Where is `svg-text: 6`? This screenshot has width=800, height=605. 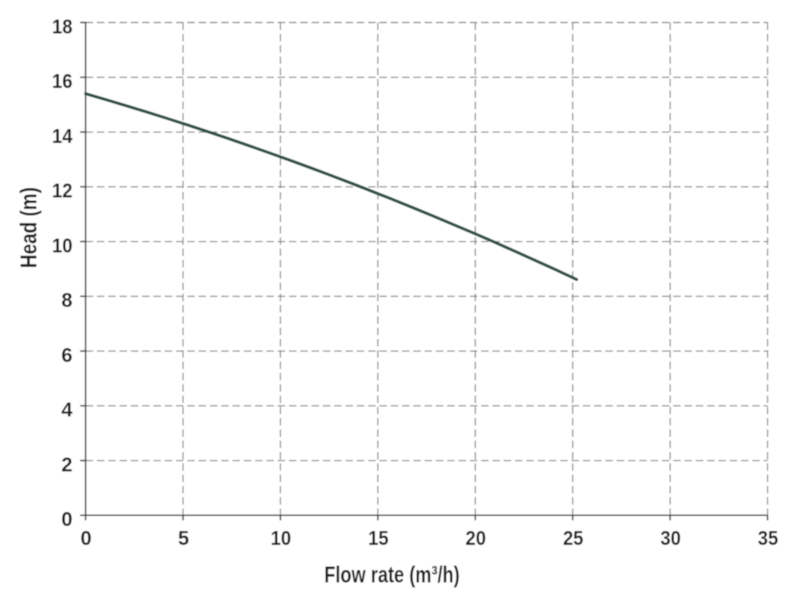 svg-text: 6 is located at coordinates (66, 356).